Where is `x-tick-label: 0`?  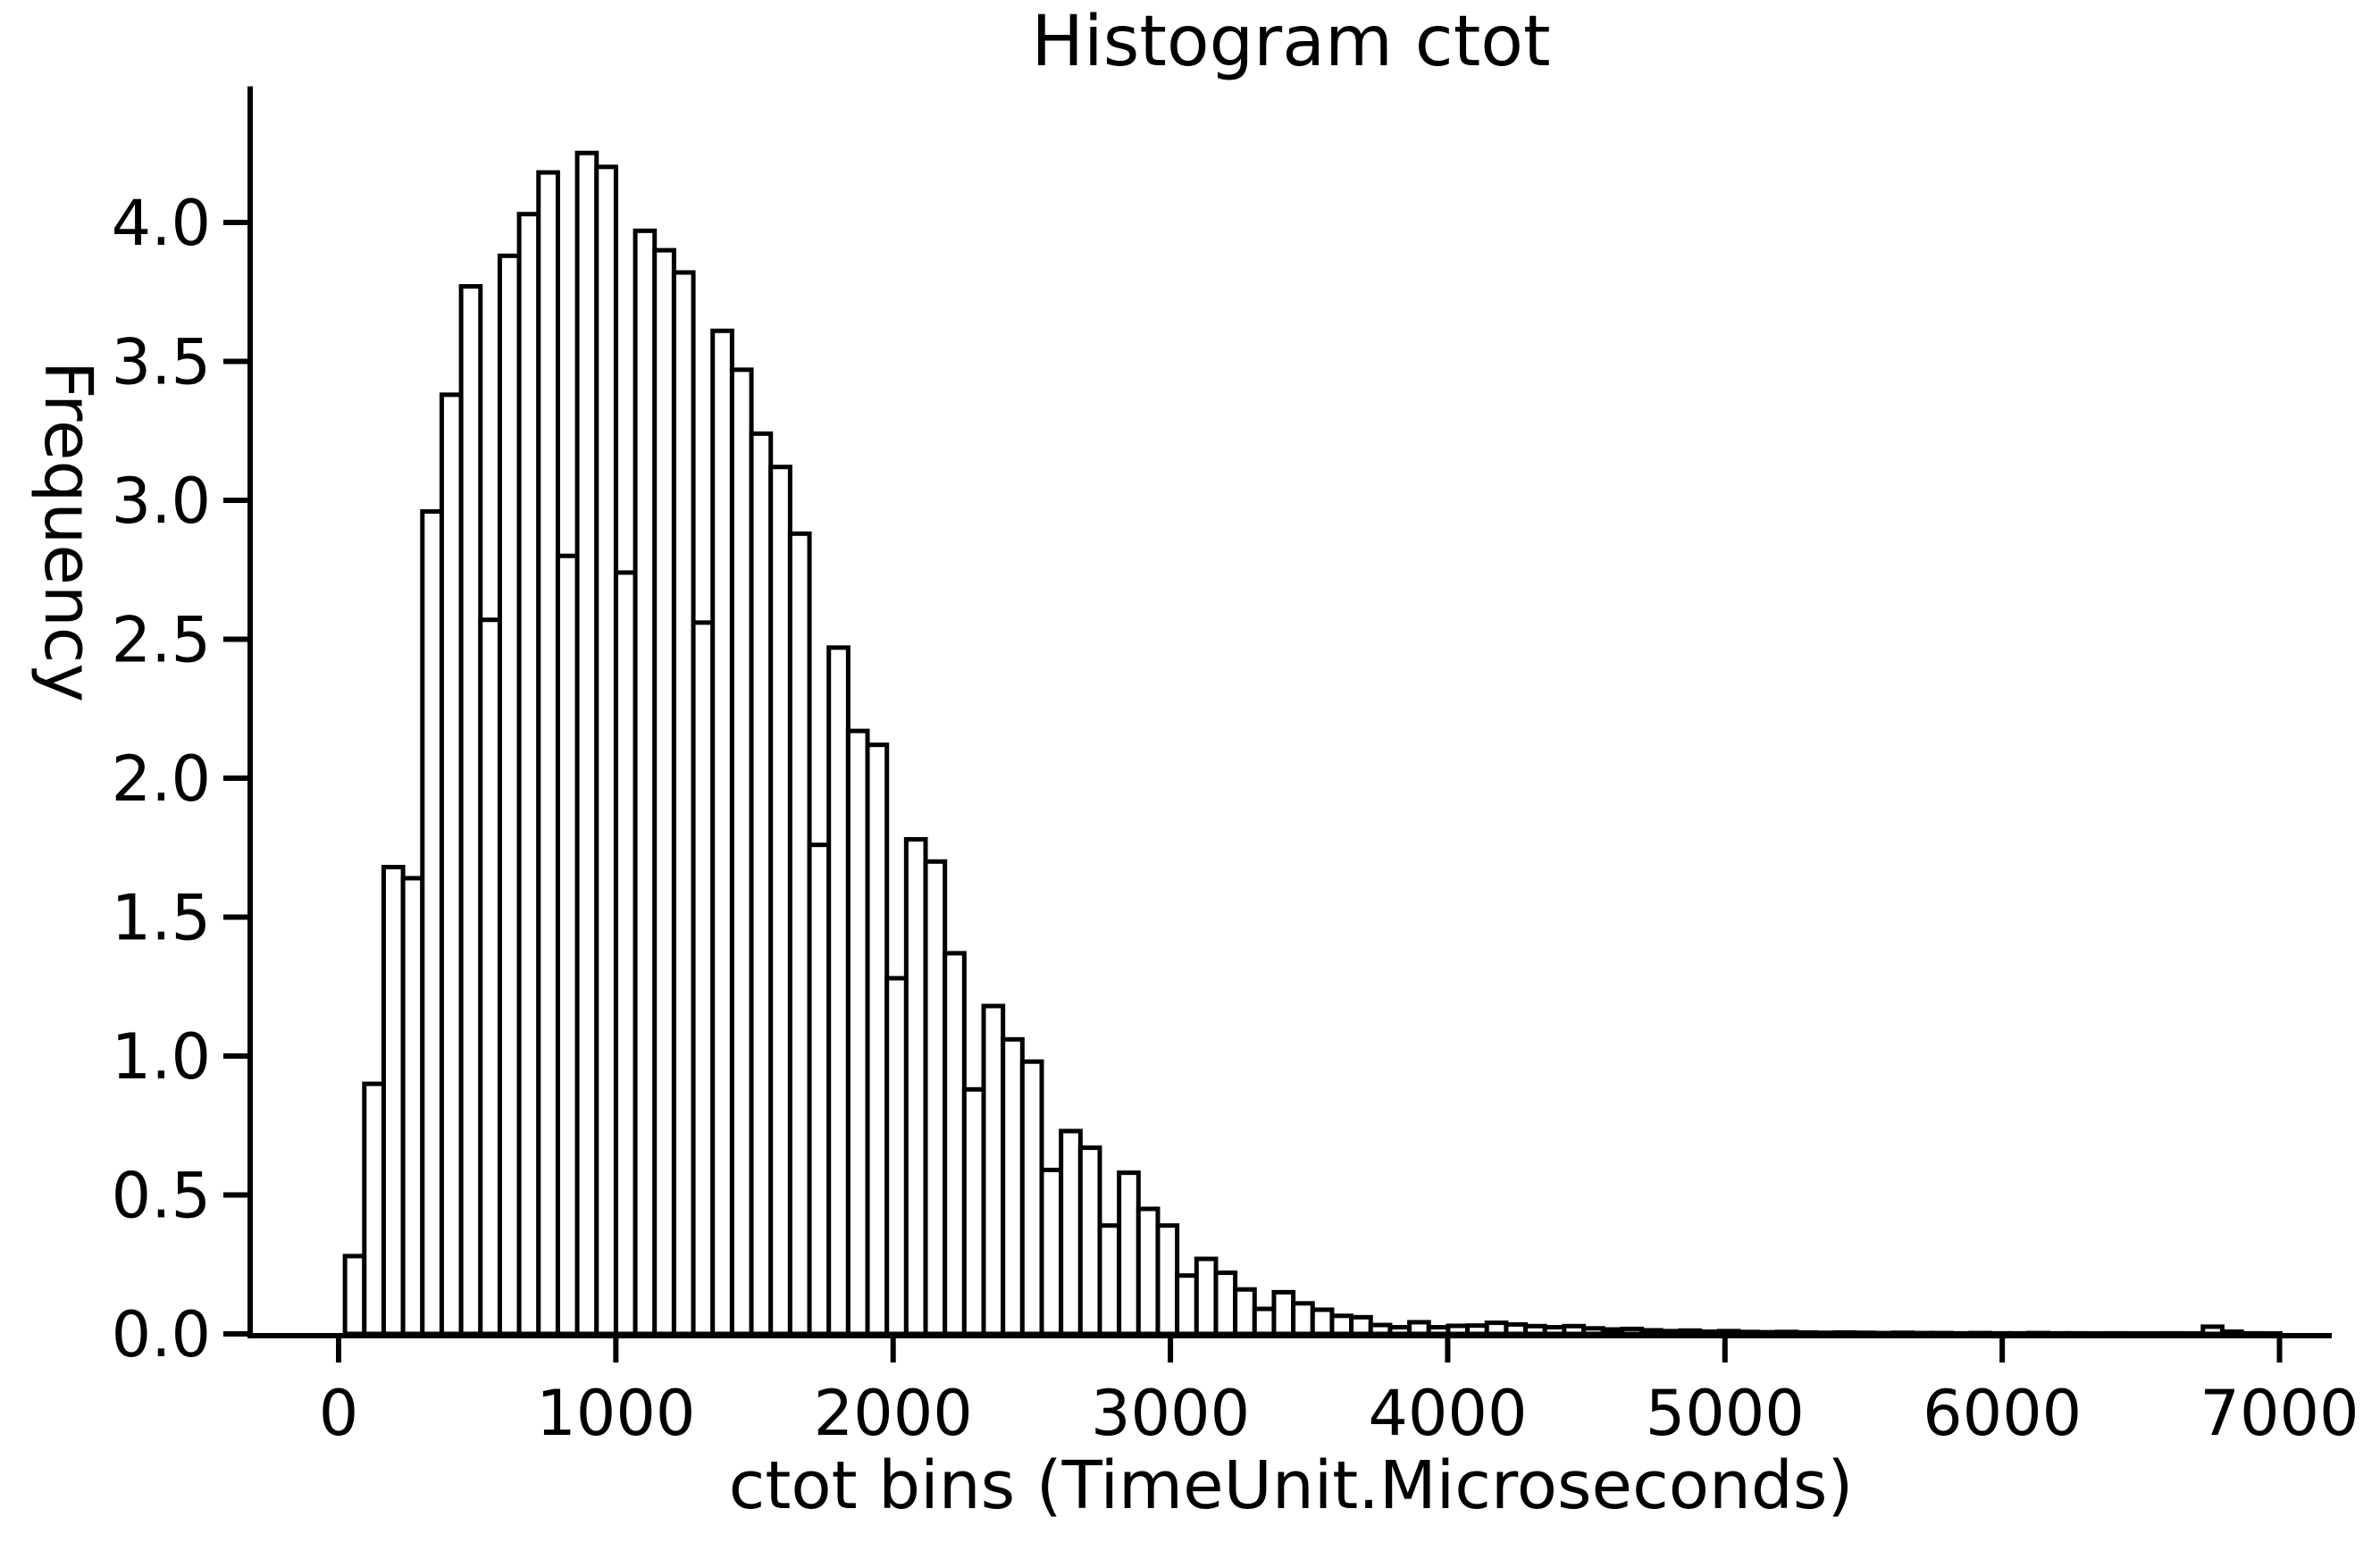
x-tick-label: 0 is located at coordinates (339, 1413).